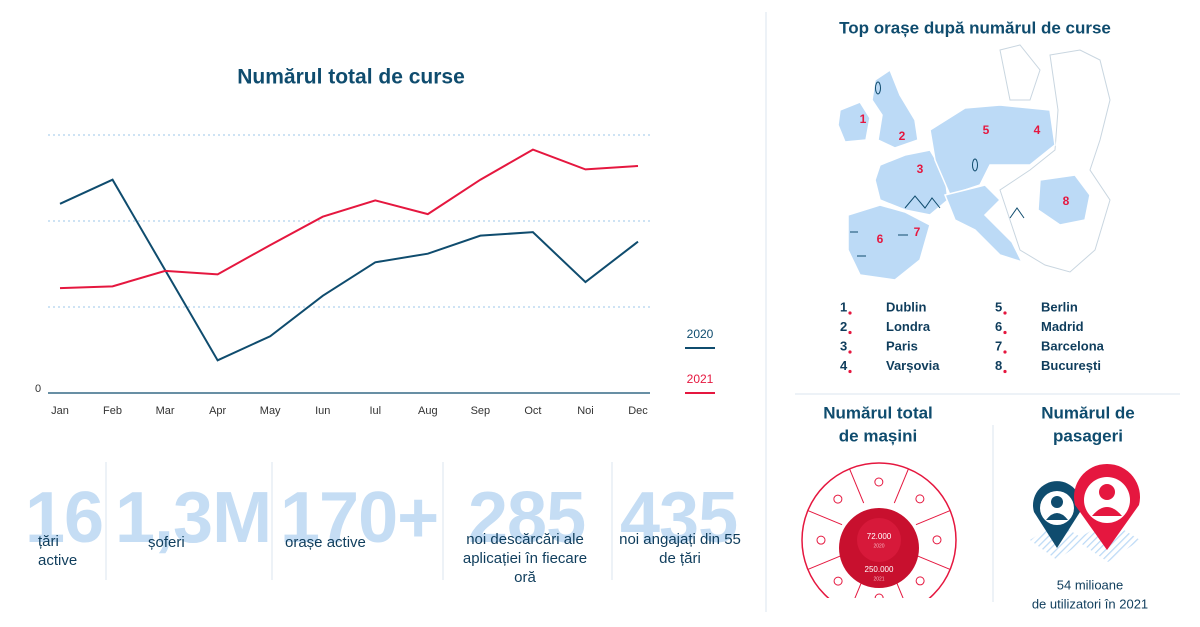  What do you see at coordinates (998, 345) in the screenshot?
I see `city-rank: 7` at bounding box center [998, 345].